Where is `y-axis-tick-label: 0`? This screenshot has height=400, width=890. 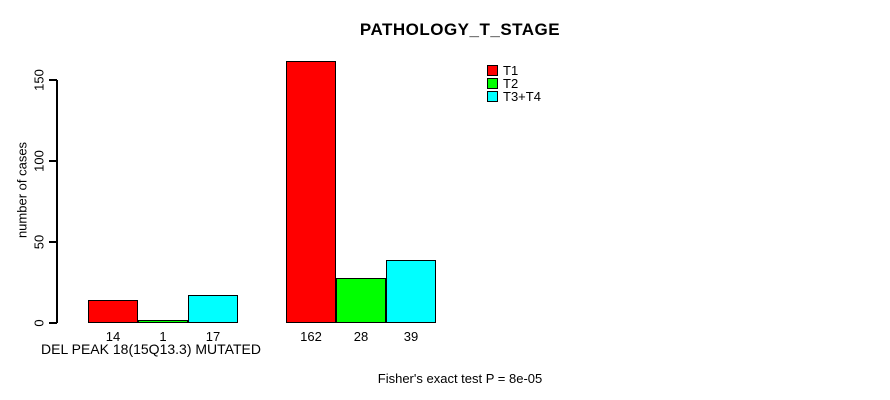
y-axis-tick-label: 0 is located at coordinates (39, 323).